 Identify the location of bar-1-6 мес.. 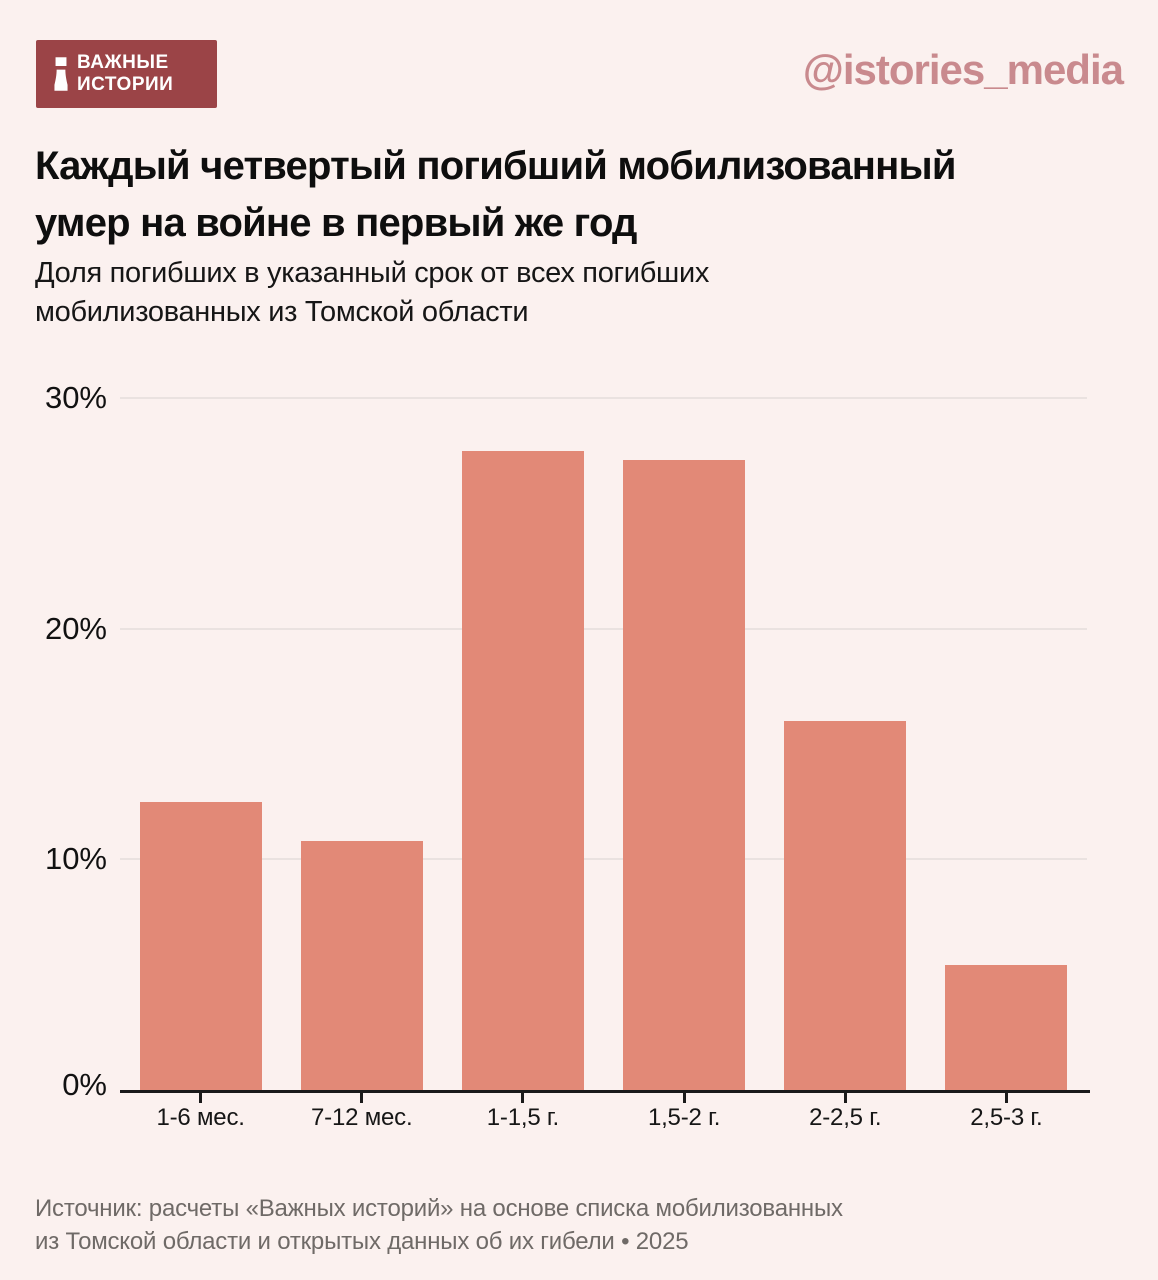
(200, 945).